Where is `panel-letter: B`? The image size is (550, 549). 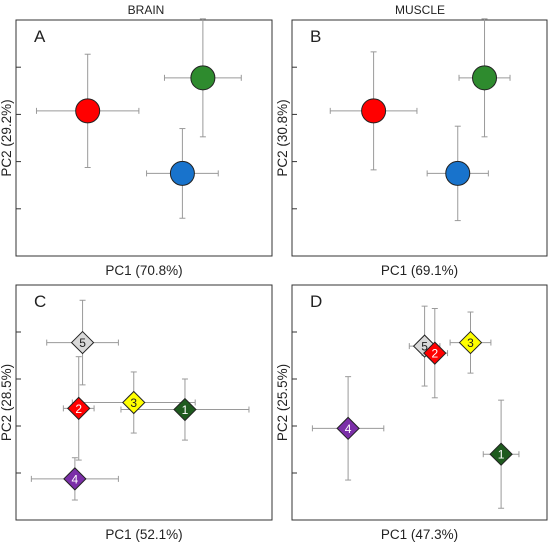 panel-letter: B is located at coordinates (315, 36).